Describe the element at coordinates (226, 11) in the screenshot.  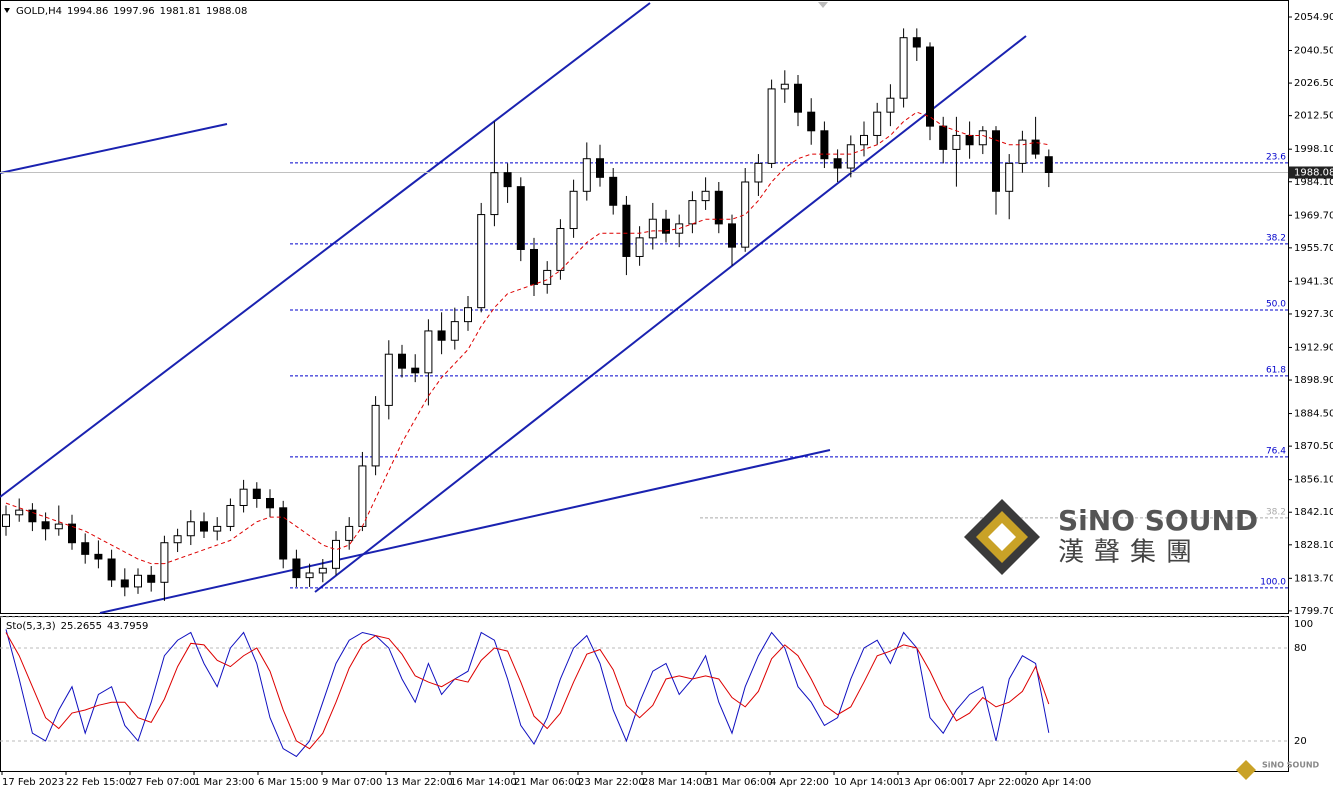
I see `header-item: 1988.08` at that location.